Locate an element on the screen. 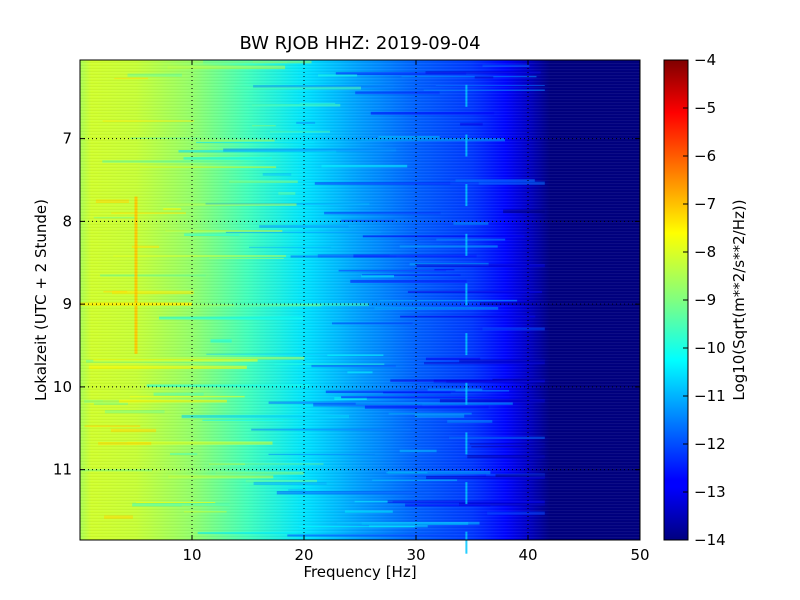 The image size is (800, 600). y-tick-label: 7 is located at coordinates (67, 139).